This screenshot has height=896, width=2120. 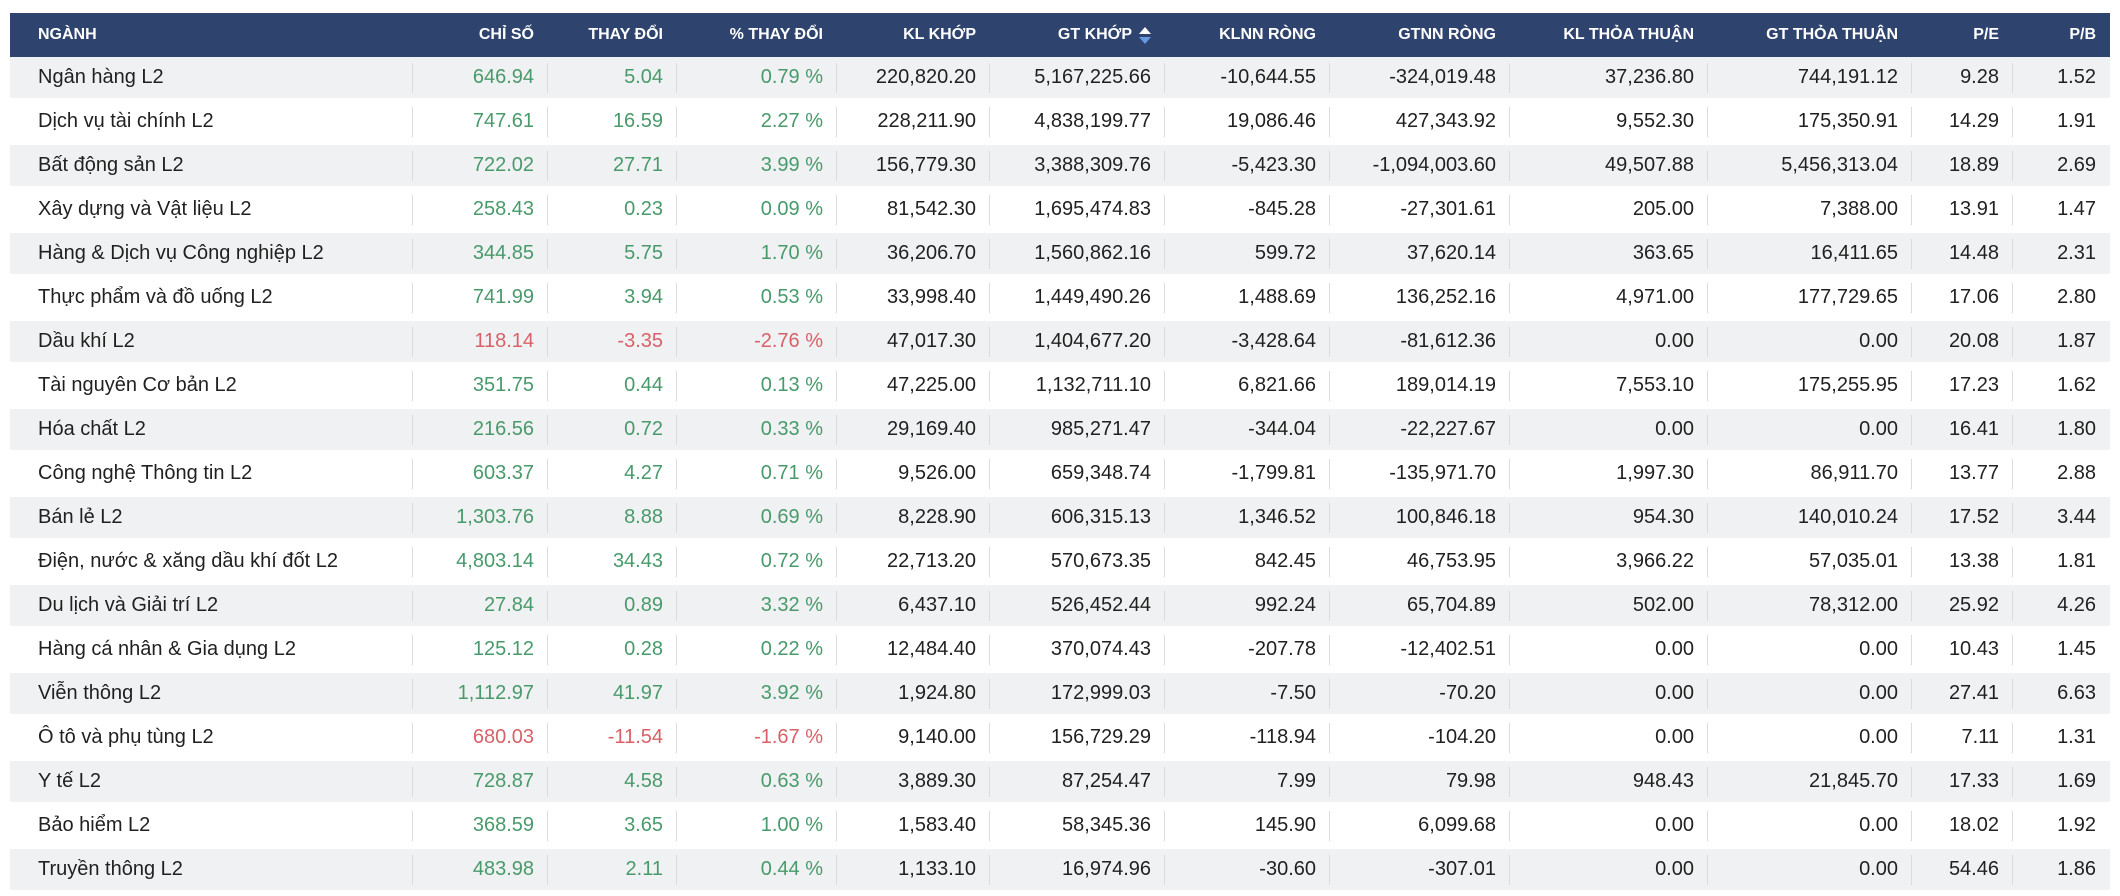 What do you see at coordinates (1420, 35) in the screenshot?
I see `column-header-gtnn-rong: GTNN RÒNG` at bounding box center [1420, 35].